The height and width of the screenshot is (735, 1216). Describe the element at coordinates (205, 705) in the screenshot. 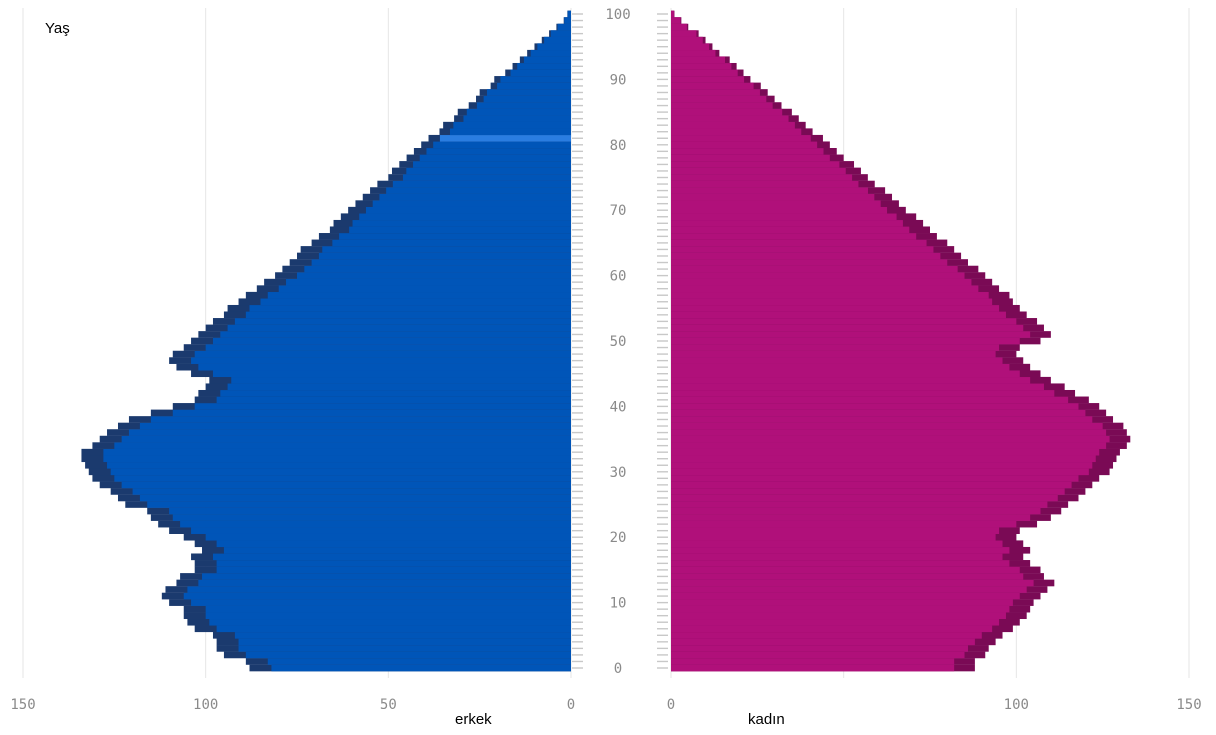

I see `x-tick-male-100: 100` at that location.